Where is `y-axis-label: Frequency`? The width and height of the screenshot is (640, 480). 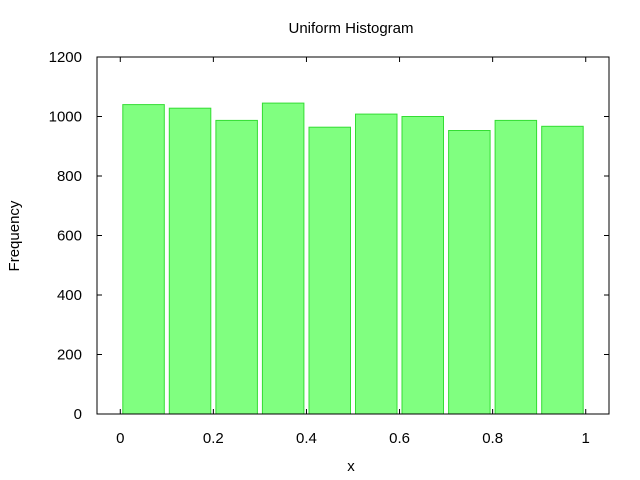
y-axis-label: Frequency is located at coordinates (14, 235).